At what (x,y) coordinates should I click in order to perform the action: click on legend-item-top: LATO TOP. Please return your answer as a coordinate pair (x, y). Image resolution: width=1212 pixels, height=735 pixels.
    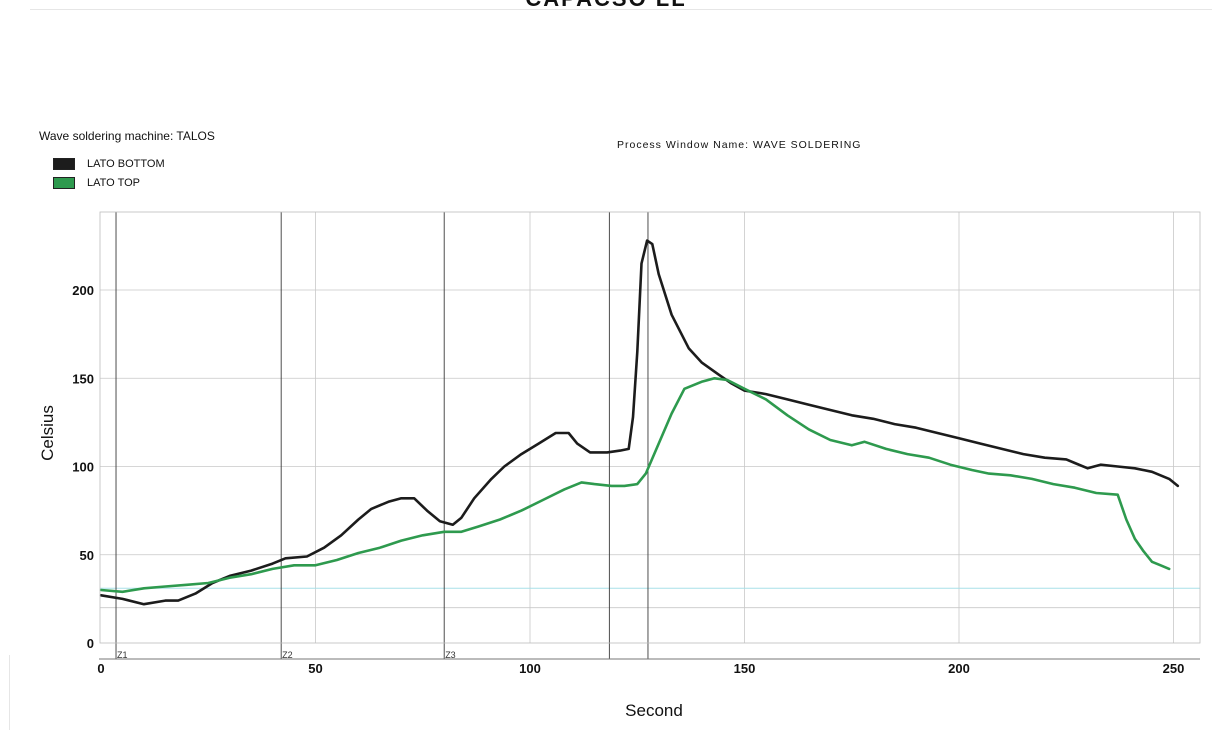
    Looking at the image, I should click on (96, 183).